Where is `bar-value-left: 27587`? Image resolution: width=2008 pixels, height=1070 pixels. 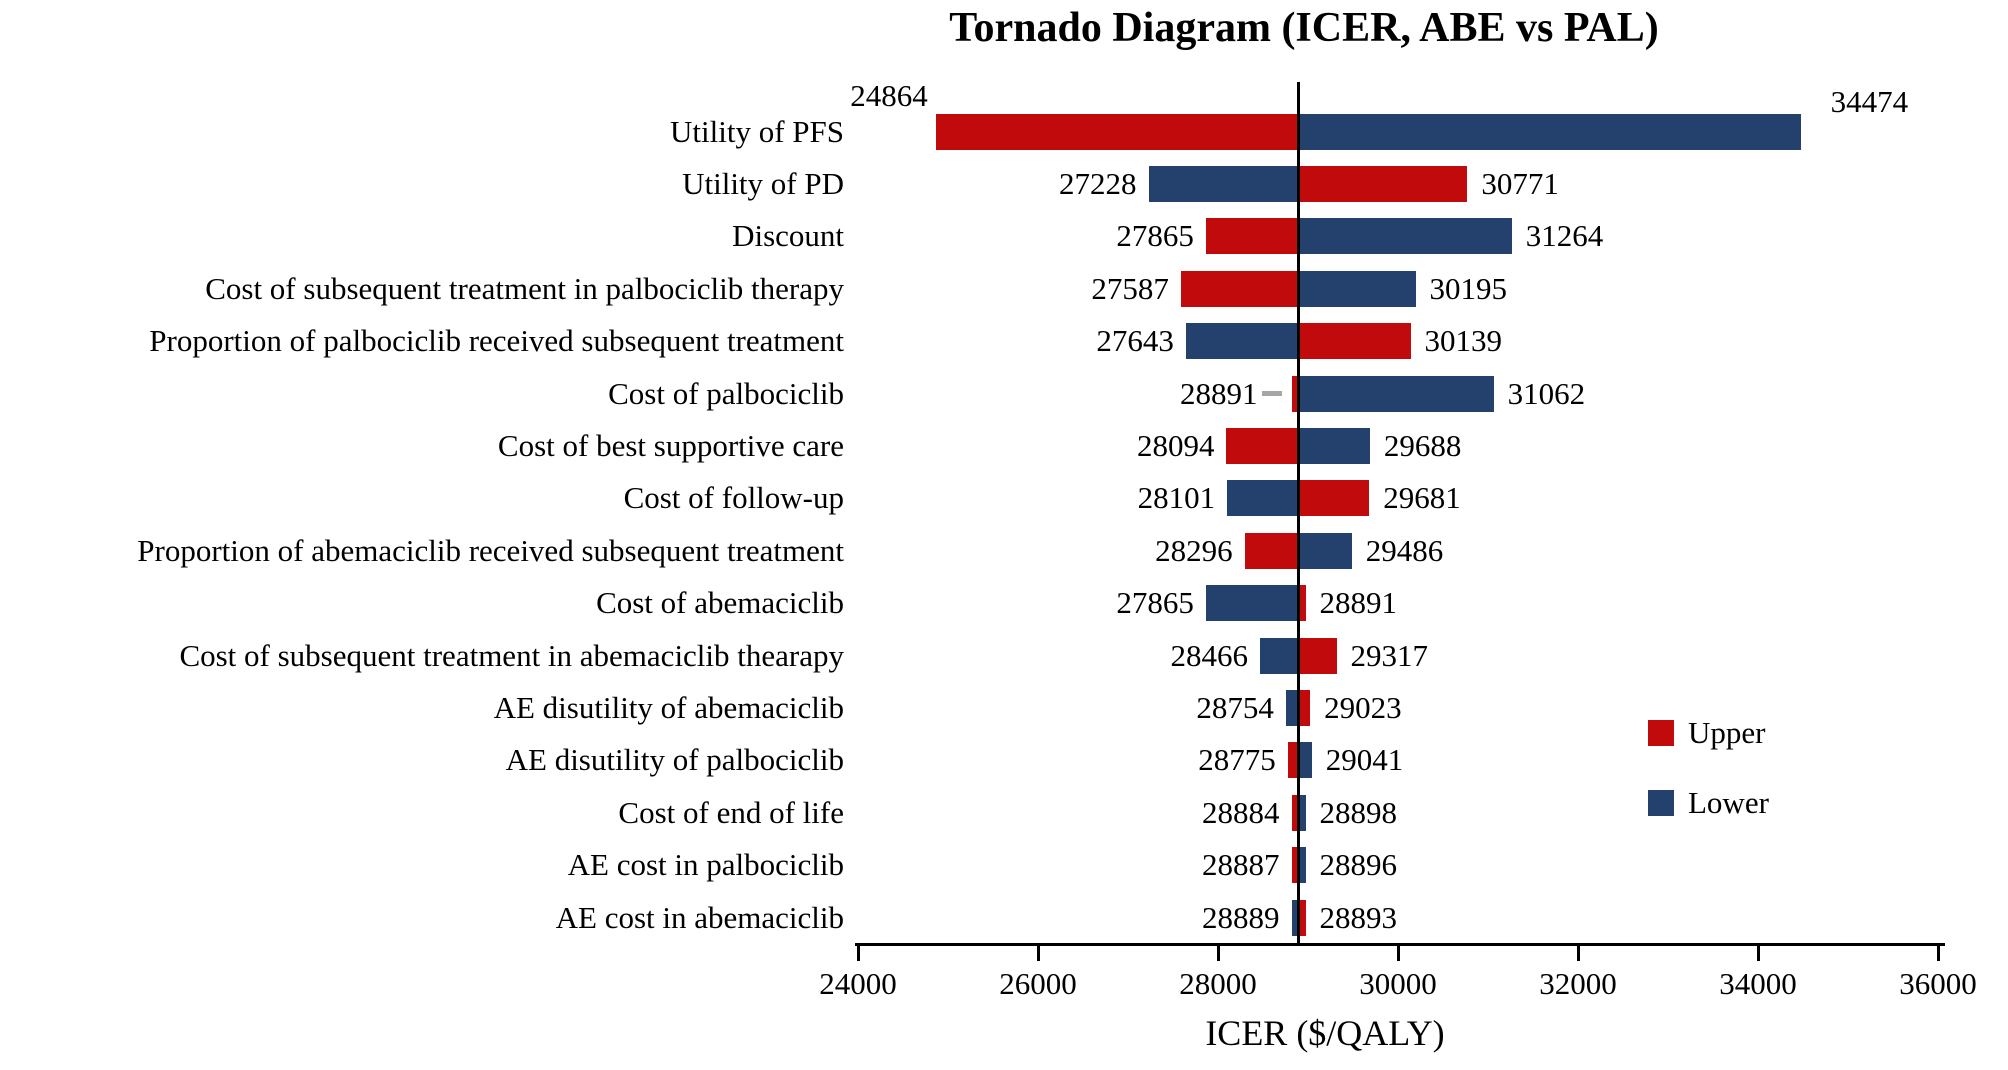 bar-value-left: 27587 is located at coordinates (1130, 288).